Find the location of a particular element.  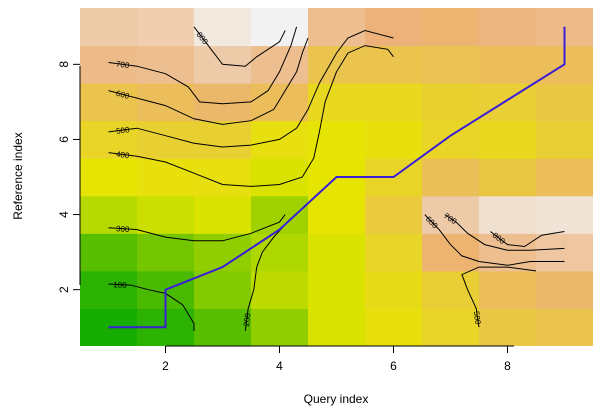

y-ticks: 2 4 6 8 is located at coordinates (68, 177).